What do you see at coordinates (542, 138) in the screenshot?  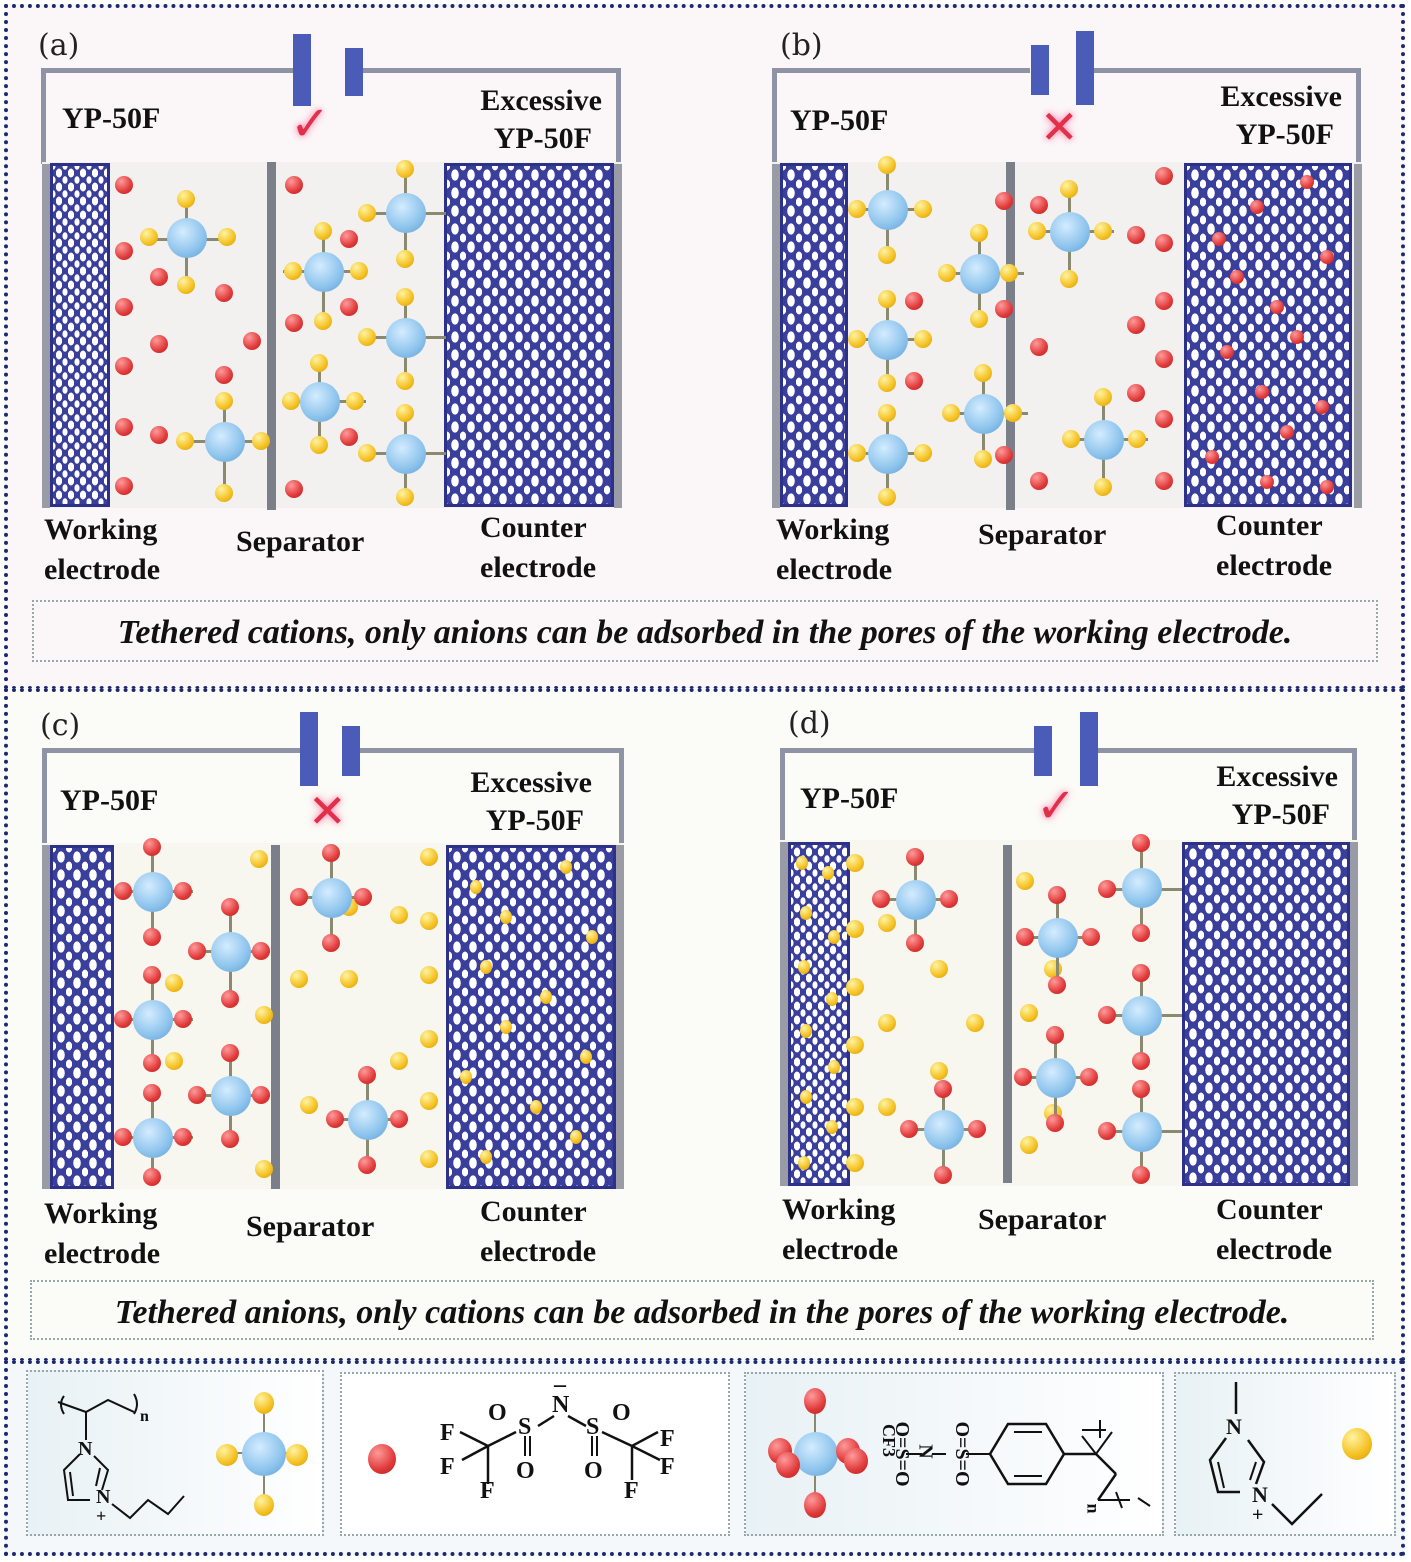 I see `counter-electrode-title-2: YP-50F` at bounding box center [542, 138].